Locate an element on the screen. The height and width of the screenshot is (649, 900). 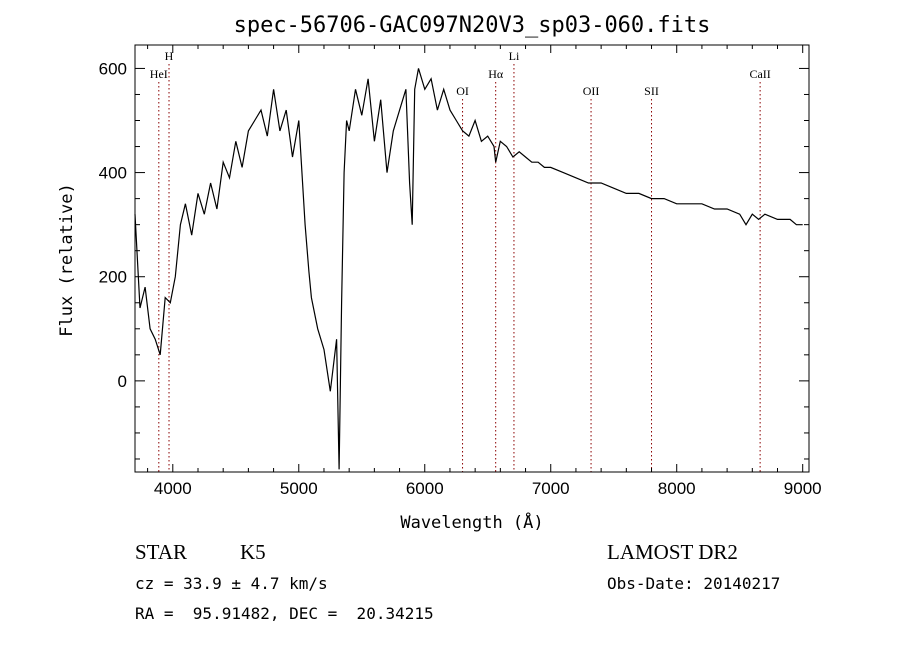
object-type: STAR is located at coordinates (161, 552).